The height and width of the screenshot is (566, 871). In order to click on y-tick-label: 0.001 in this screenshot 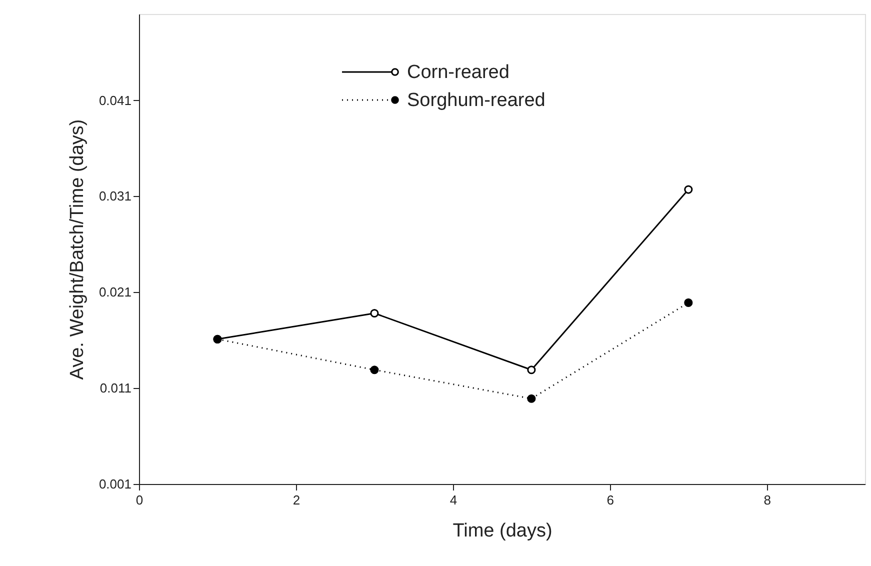, I will do `click(115, 484)`.